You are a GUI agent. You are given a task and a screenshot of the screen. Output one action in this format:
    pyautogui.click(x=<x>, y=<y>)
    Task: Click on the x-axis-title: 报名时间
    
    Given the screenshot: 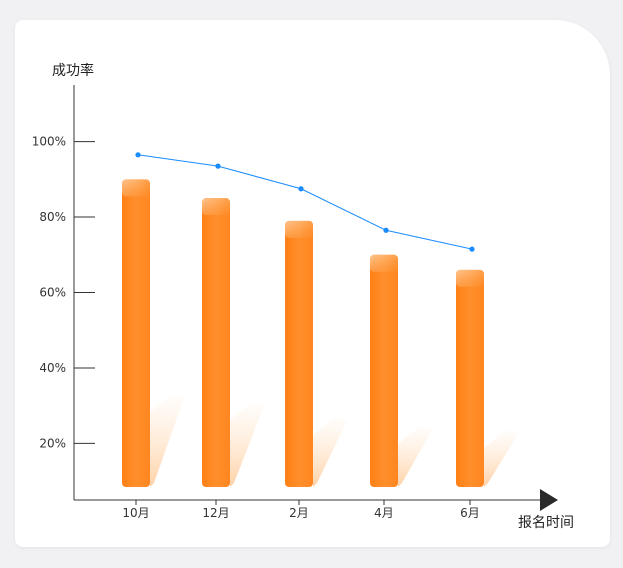 What is the action you would take?
    pyautogui.click(x=546, y=523)
    